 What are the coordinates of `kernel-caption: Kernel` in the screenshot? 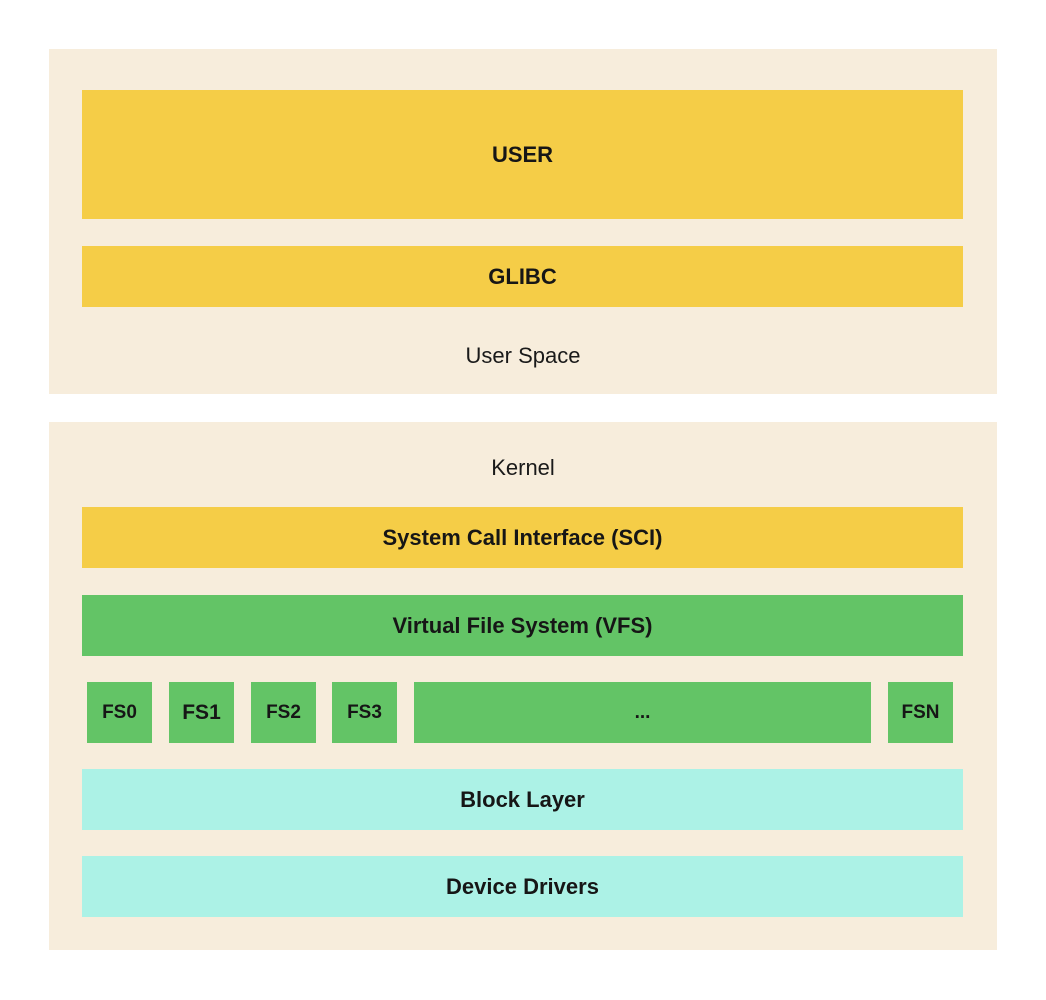 It's located at (523, 467).